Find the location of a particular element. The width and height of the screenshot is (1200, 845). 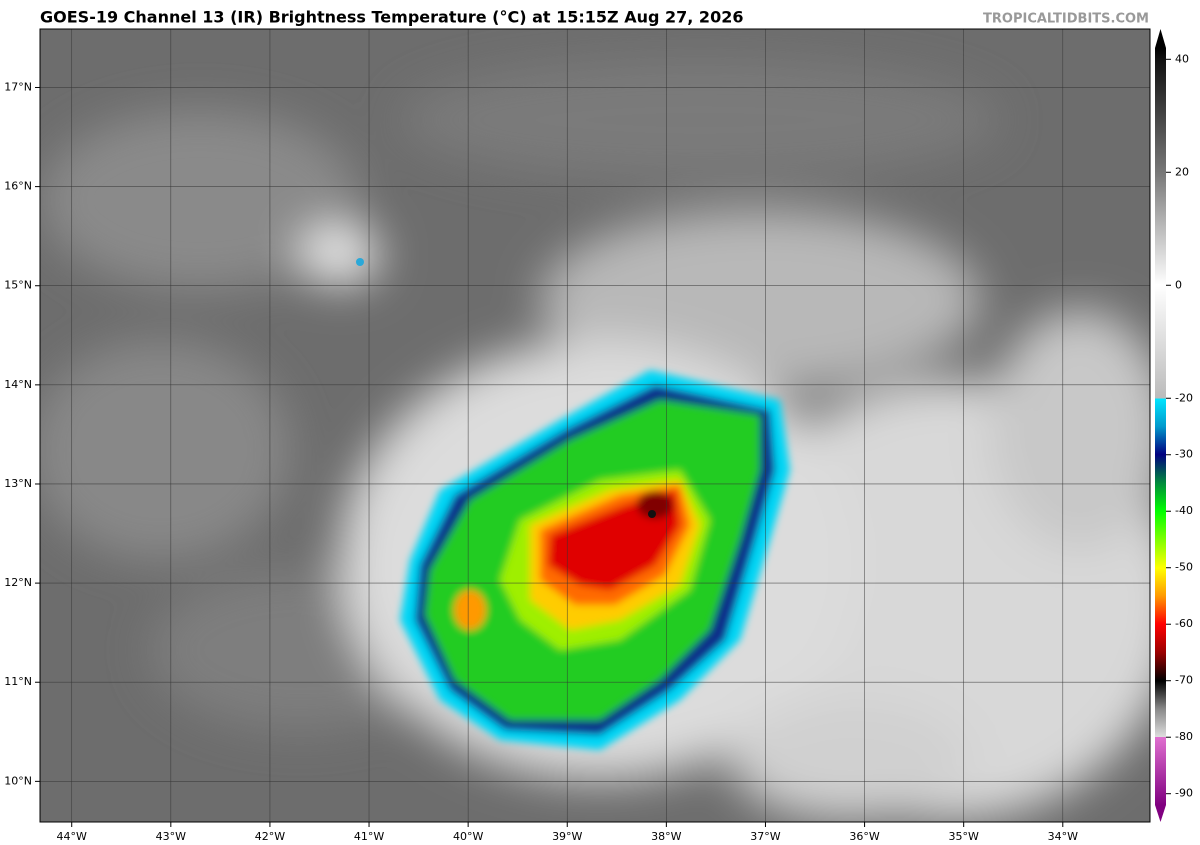

x-tick-label: 41°W is located at coordinates (369, 836).